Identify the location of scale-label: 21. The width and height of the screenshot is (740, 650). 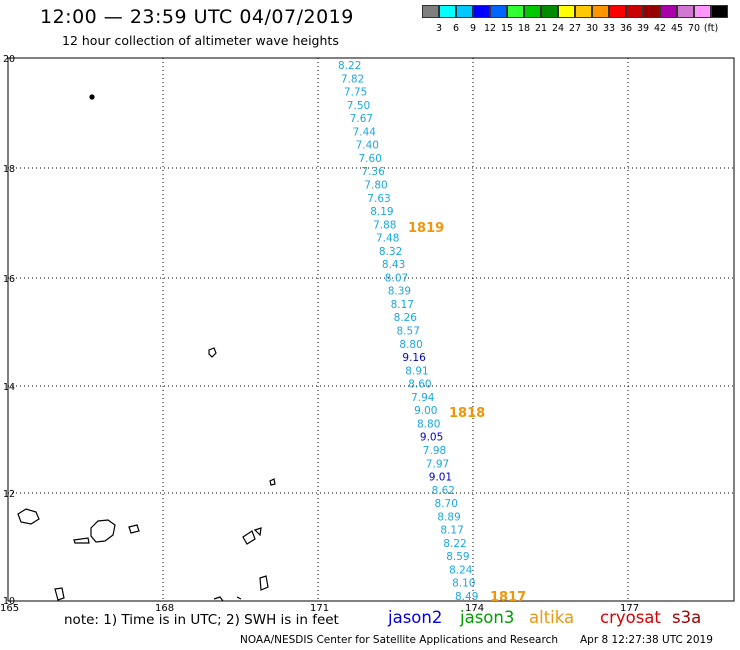
(541, 28).